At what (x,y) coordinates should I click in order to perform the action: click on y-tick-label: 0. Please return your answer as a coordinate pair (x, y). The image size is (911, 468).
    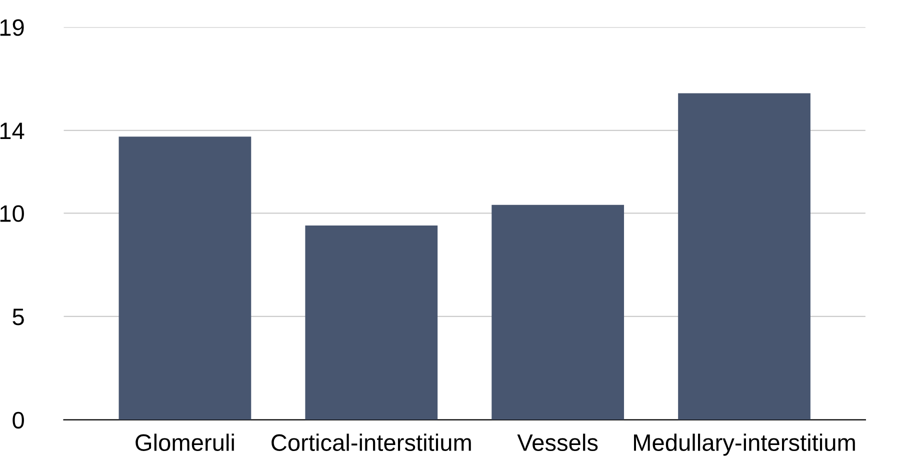
    Looking at the image, I should click on (18, 420).